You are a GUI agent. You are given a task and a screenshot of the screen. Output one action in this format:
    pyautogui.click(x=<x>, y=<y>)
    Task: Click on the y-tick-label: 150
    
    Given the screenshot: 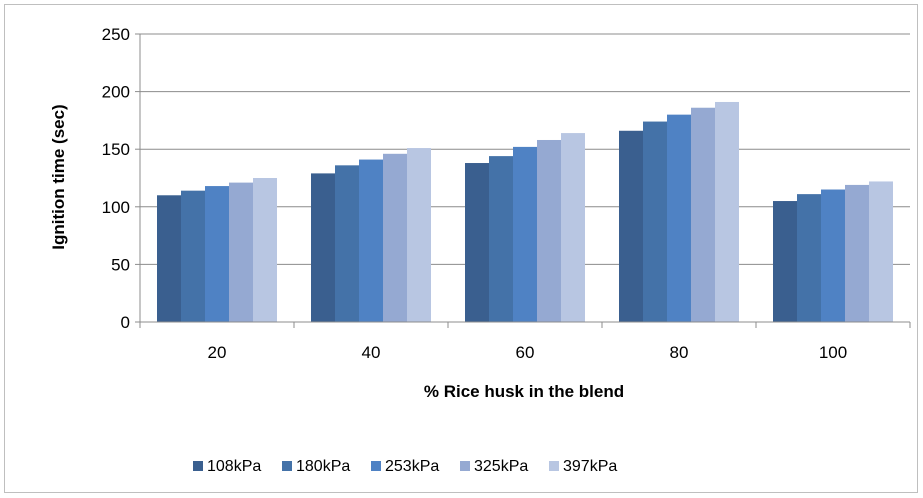 What is the action you would take?
    pyautogui.click(x=116, y=149)
    